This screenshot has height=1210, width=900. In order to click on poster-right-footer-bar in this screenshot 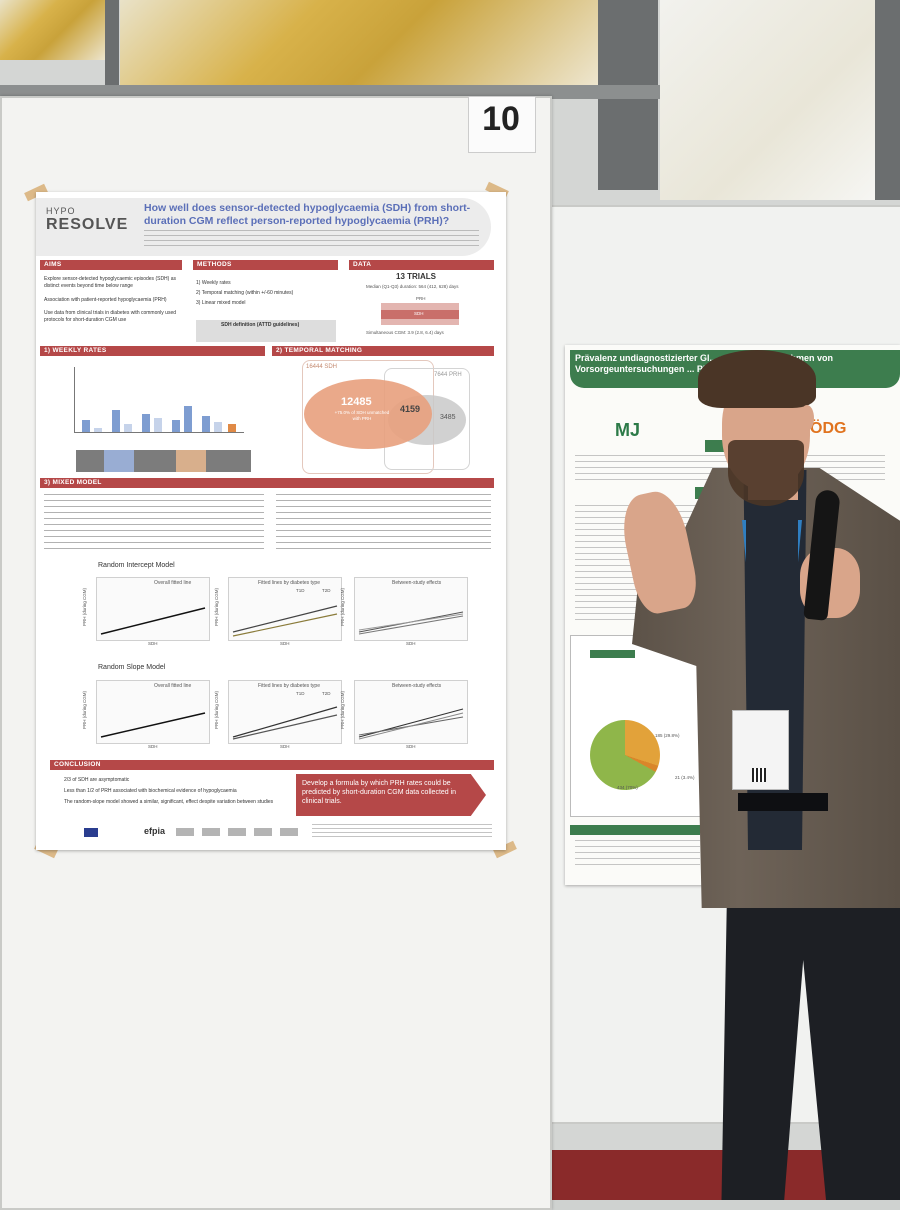, I will do `click(635, 830)`.